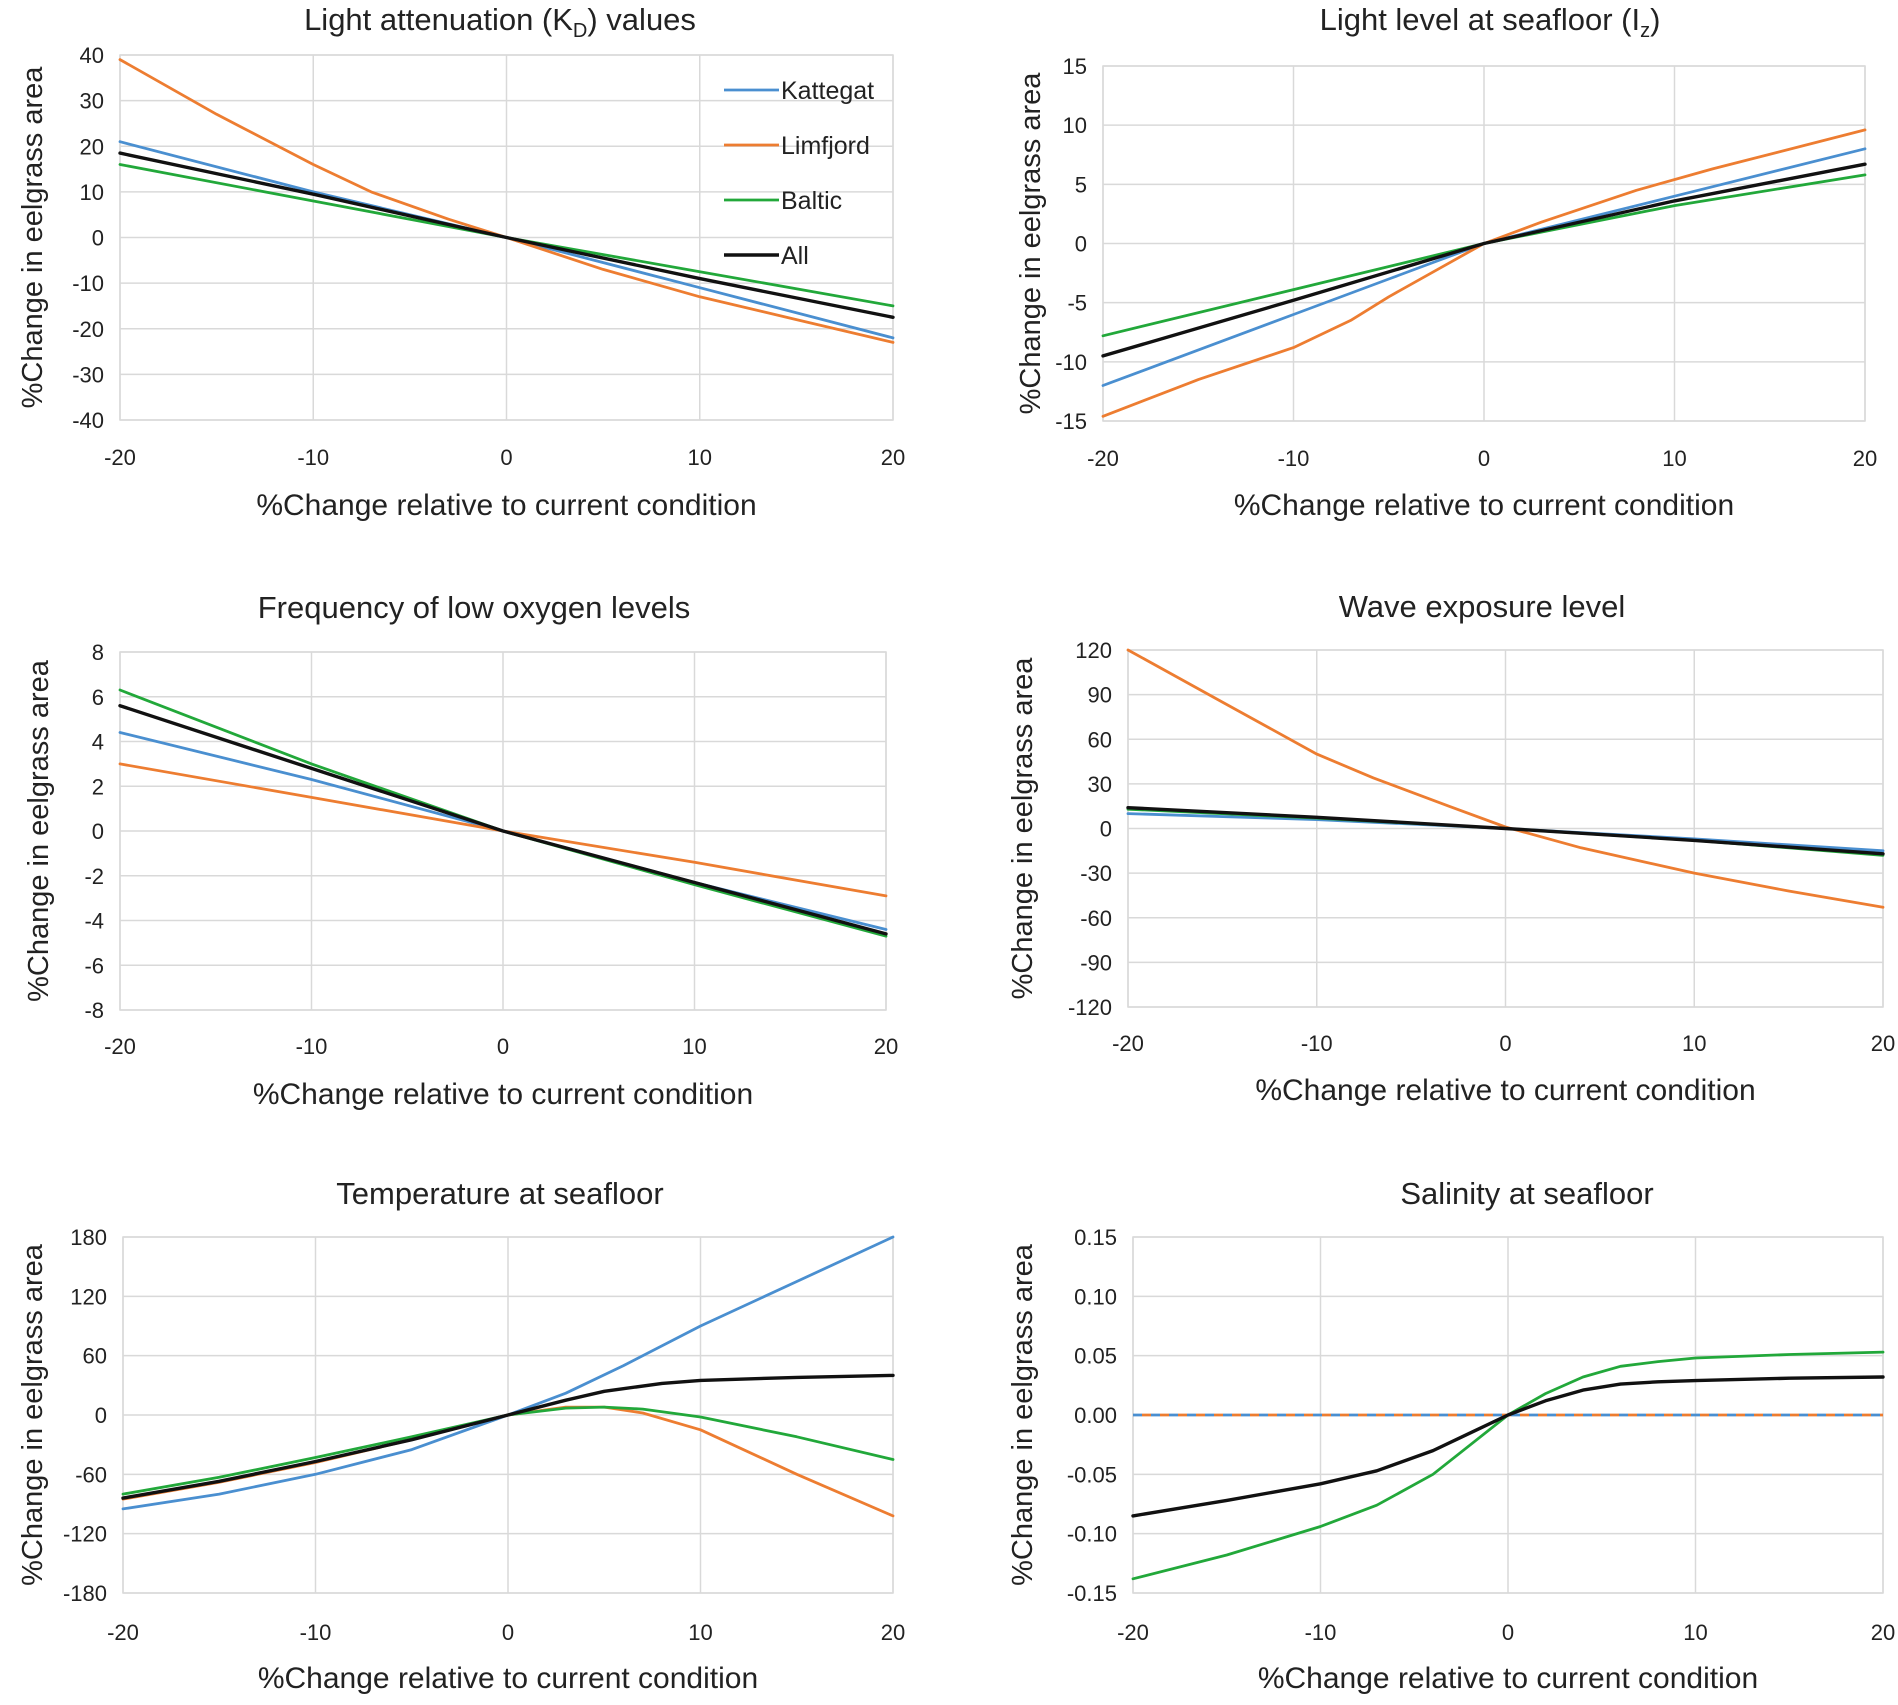 The image size is (1898, 1705). Describe the element at coordinates (94, 921) in the screenshot. I see `y-tick-label: -4` at that location.